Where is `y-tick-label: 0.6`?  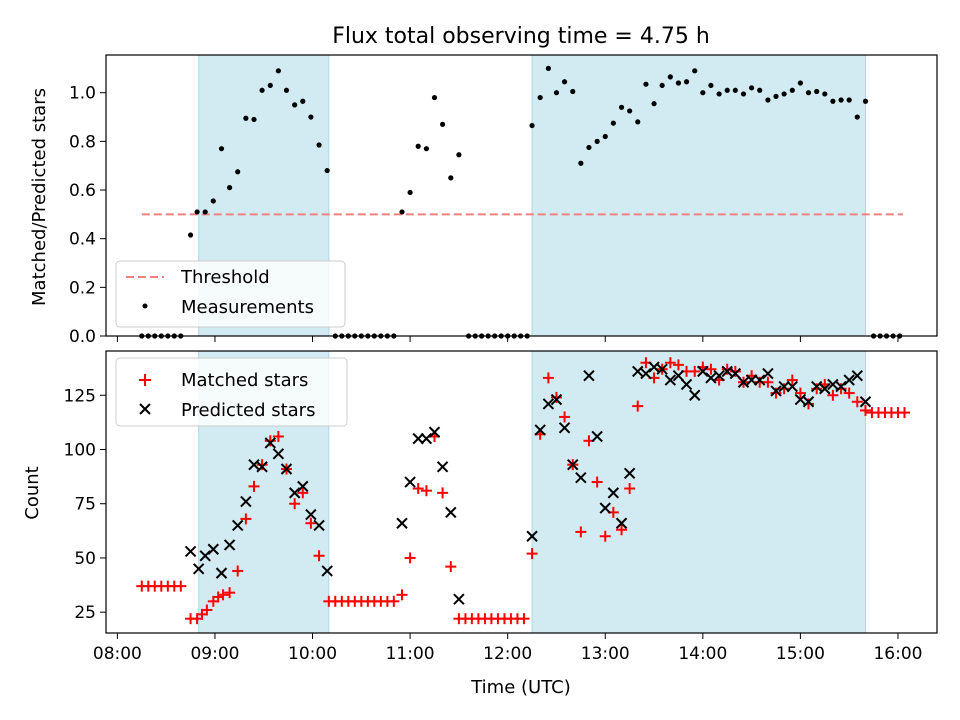 y-tick-label: 0.6 is located at coordinates (82, 191).